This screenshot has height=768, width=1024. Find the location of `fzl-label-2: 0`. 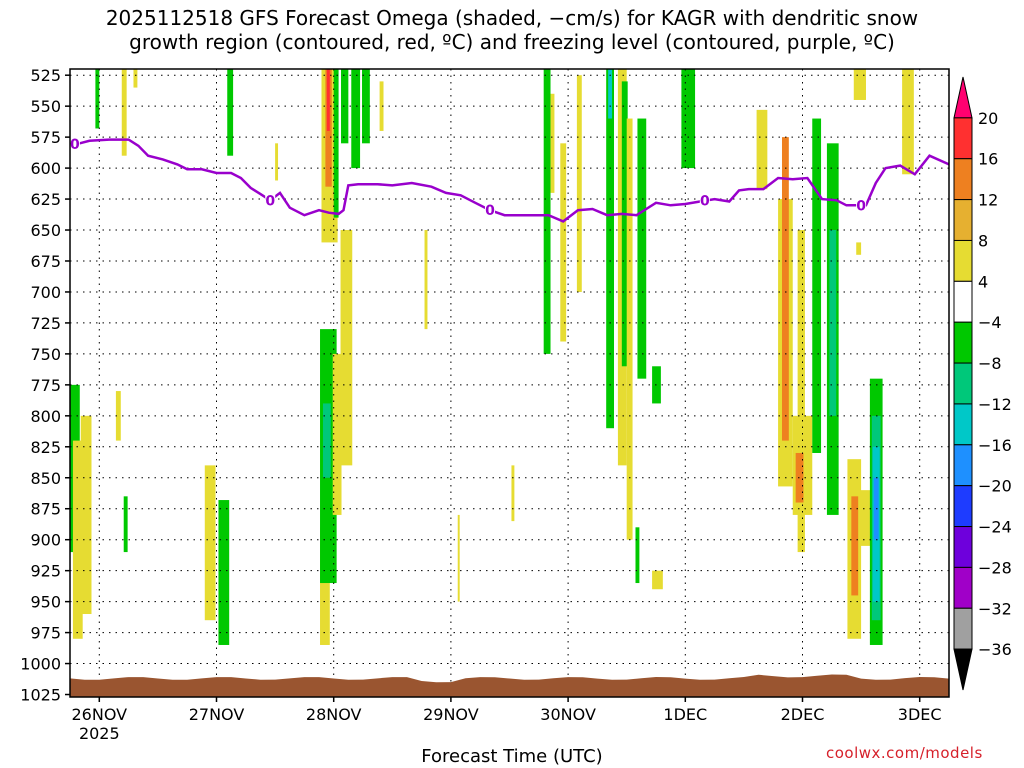

fzl-label-2: 0 is located at coordinates (490, 211).